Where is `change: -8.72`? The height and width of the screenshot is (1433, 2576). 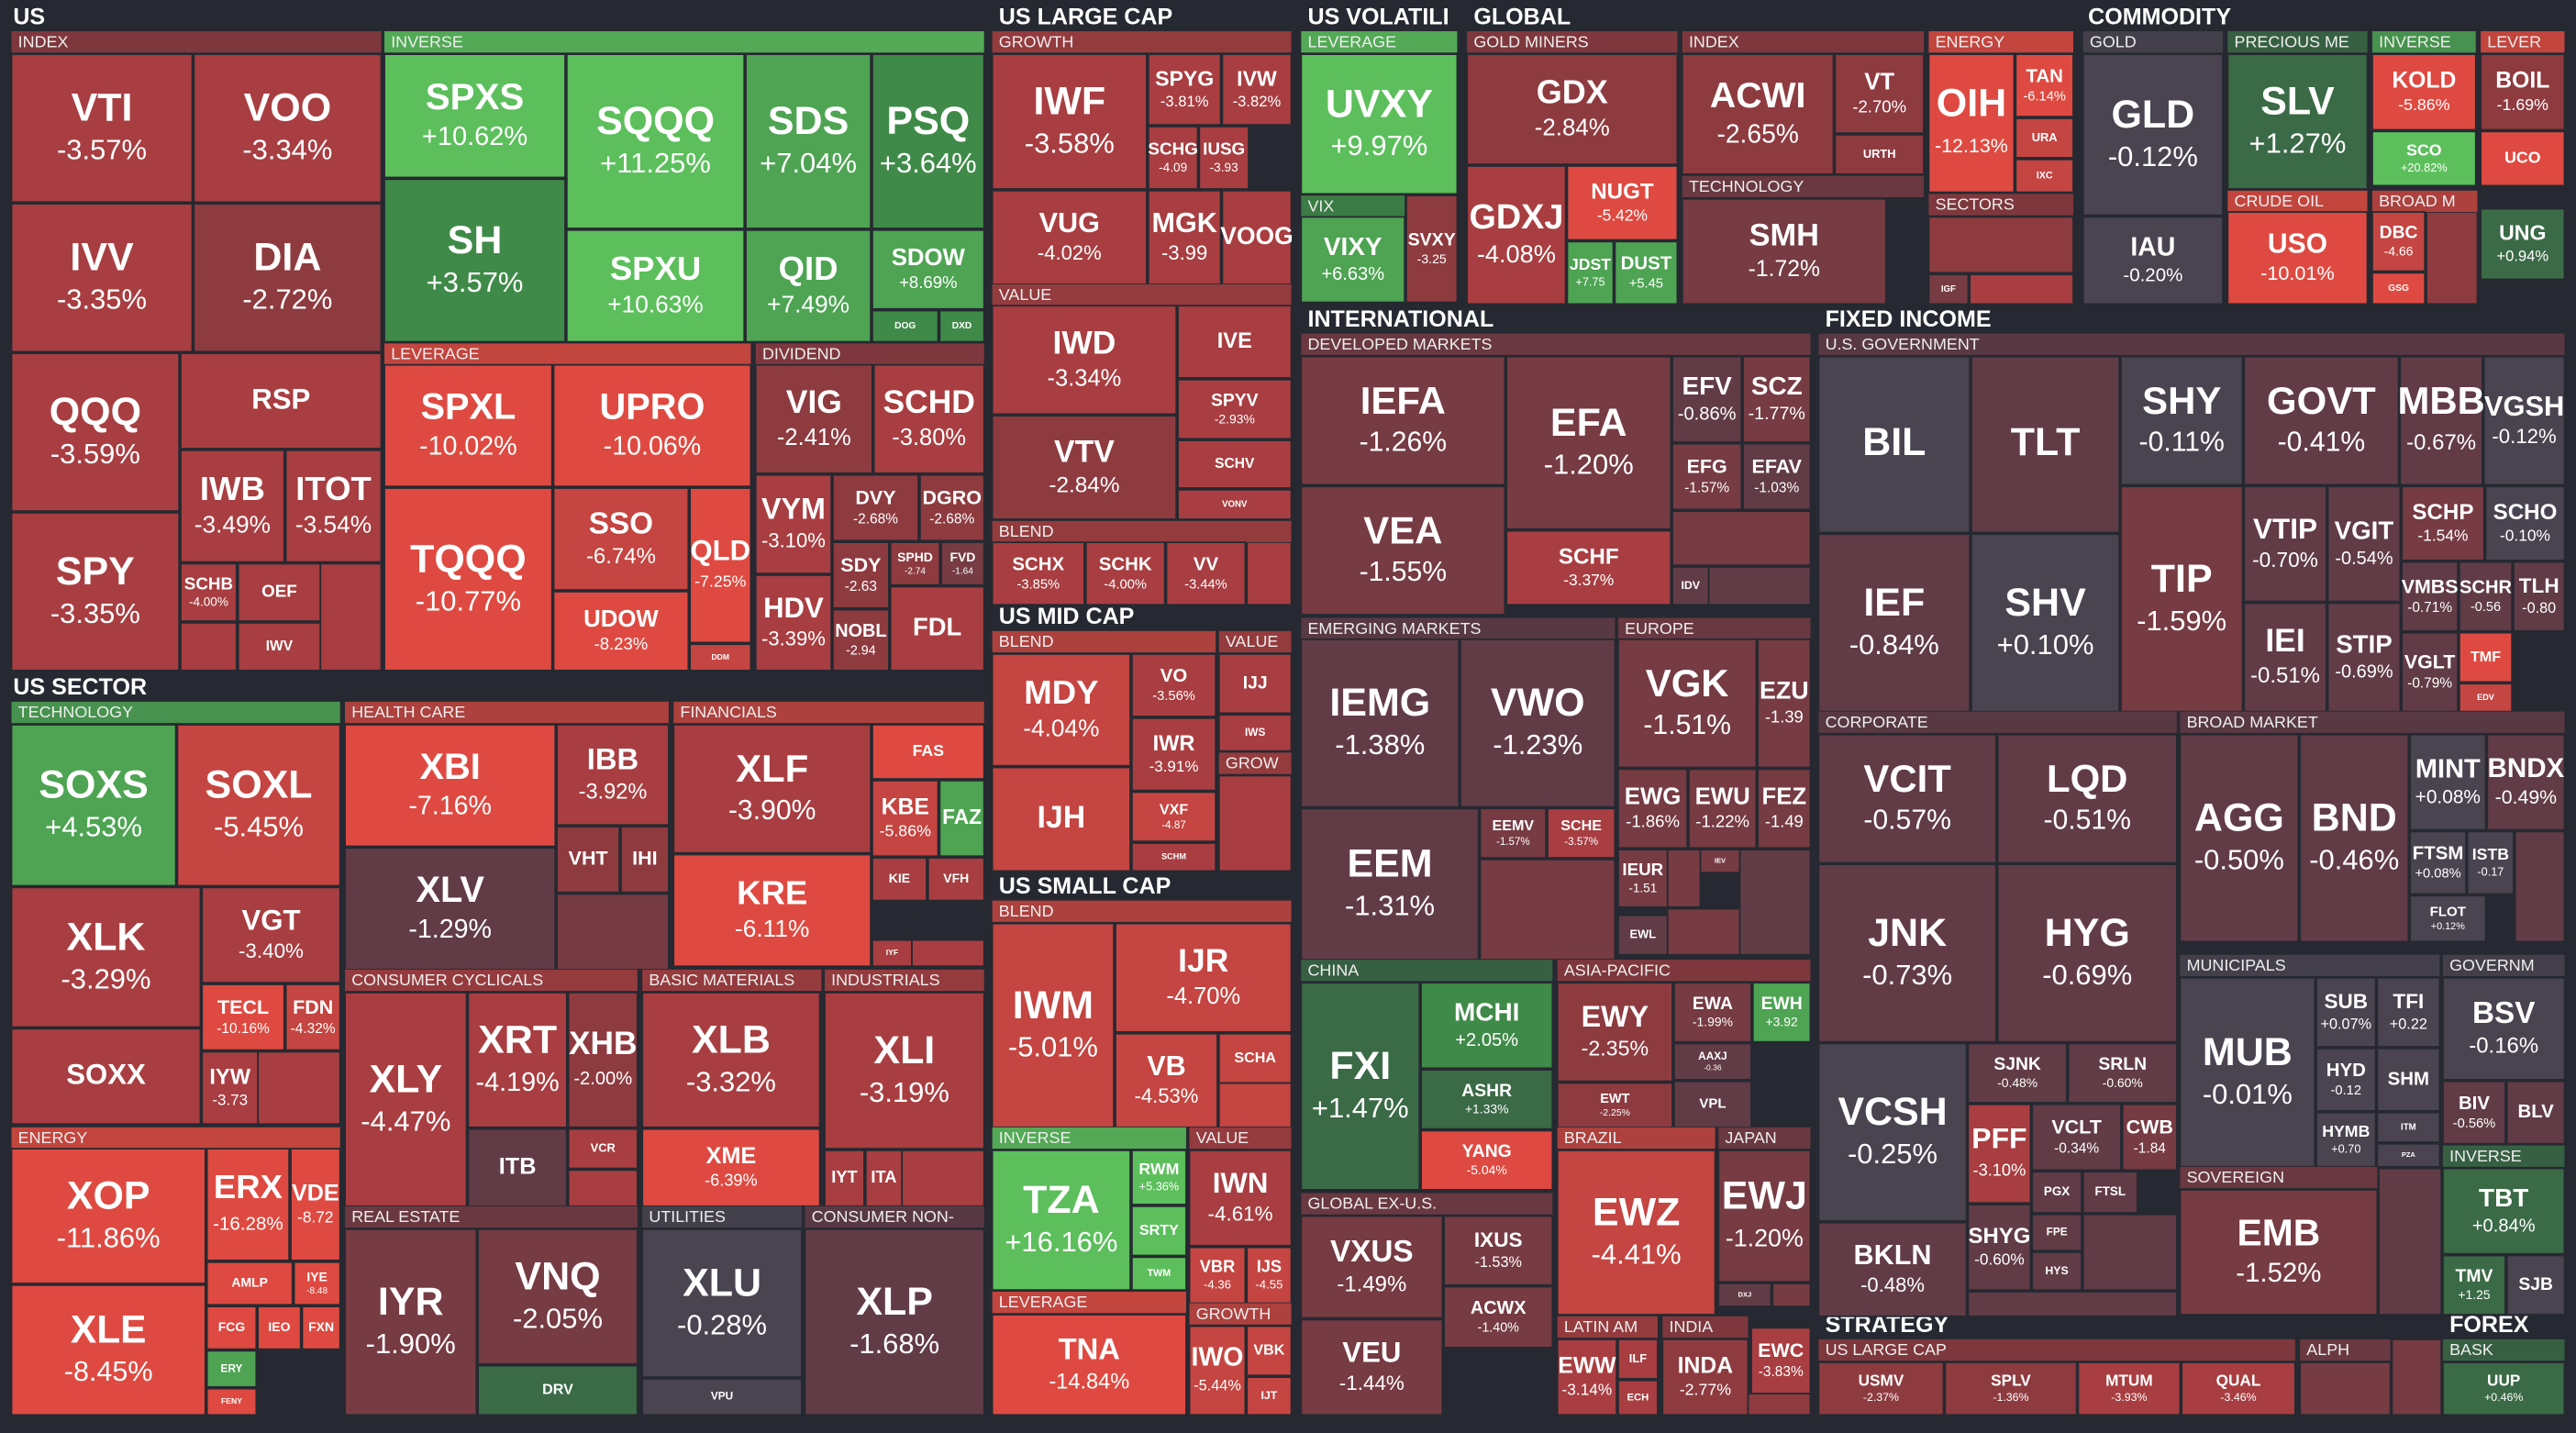 change: -8.72 is located at coordinates (315, 1217).